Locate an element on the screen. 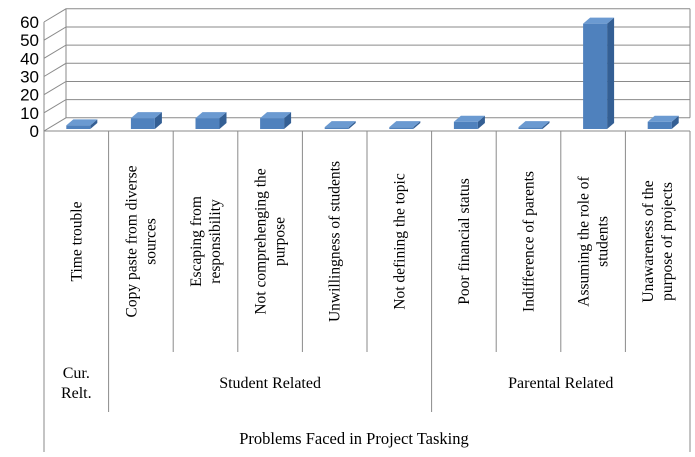 This screenshot has height=457, width=695. x-axis-title: Problems Faced in Project Tasking is located at coordinates (354, 438).